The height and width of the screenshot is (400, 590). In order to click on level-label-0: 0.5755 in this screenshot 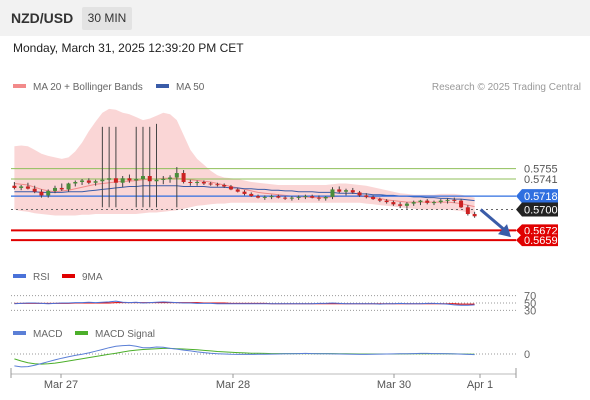, I will do `click(541, 170)`.